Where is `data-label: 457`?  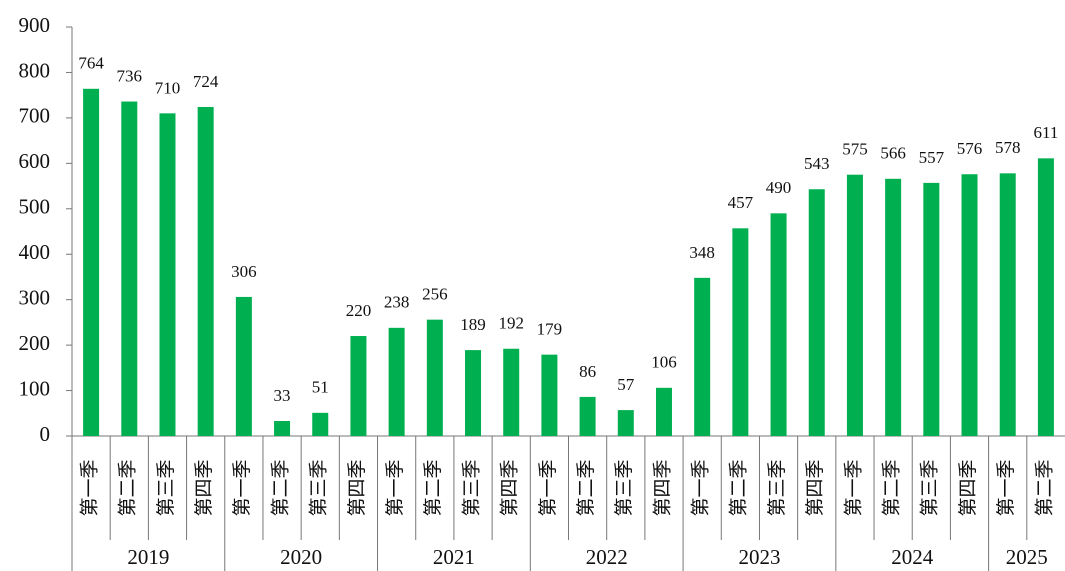
data-label: 457 is located at coordinates (741, 202).